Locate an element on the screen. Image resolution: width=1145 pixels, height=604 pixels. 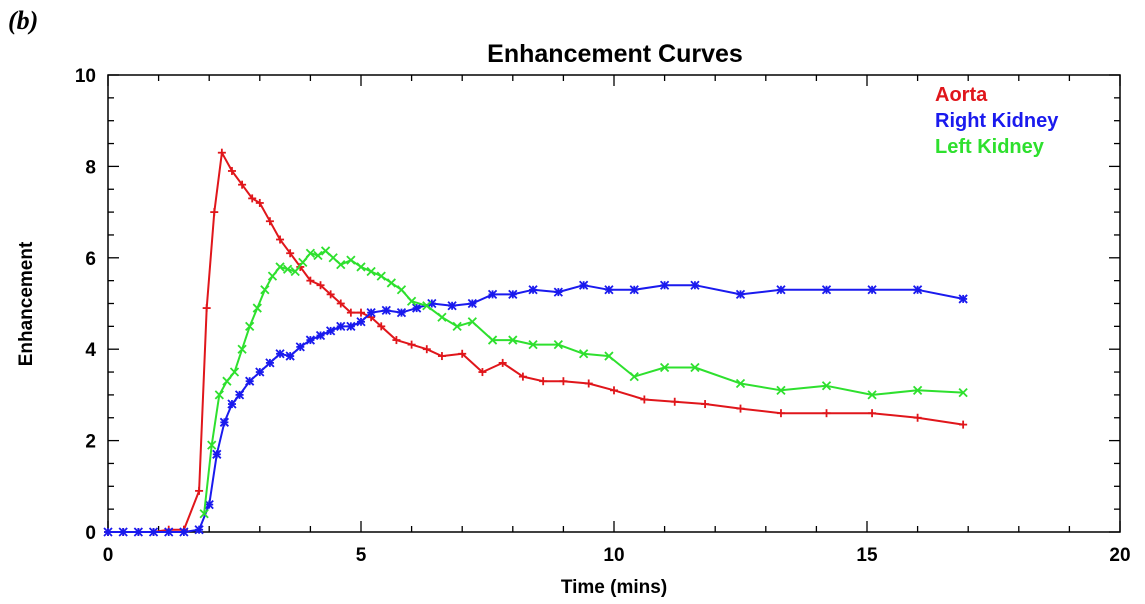
legend-entry-right-kidney: Right Kidney is located at coordinates (997, 121).